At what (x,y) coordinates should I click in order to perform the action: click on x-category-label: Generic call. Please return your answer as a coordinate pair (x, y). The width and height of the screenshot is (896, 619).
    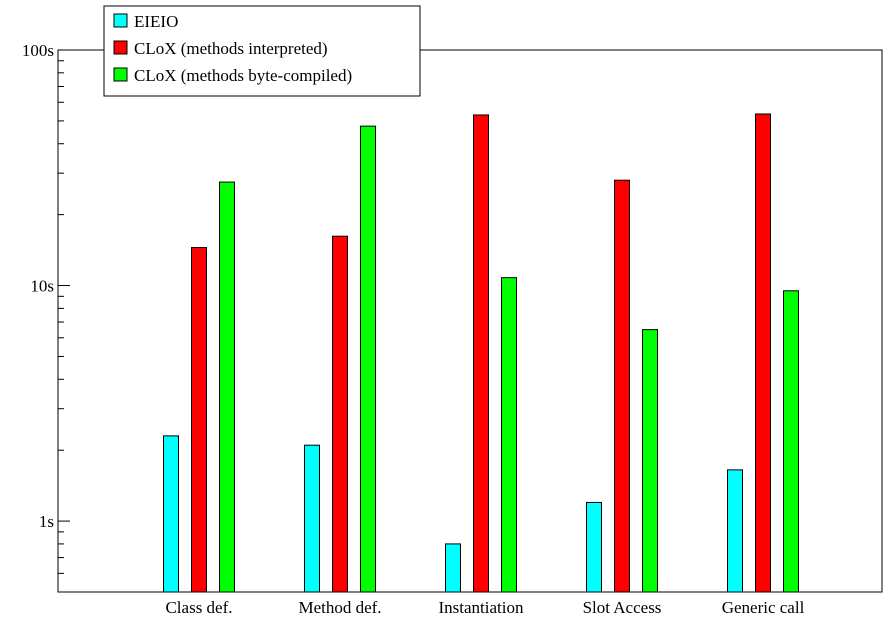
    Looking at the image, I should click on (763, 607).